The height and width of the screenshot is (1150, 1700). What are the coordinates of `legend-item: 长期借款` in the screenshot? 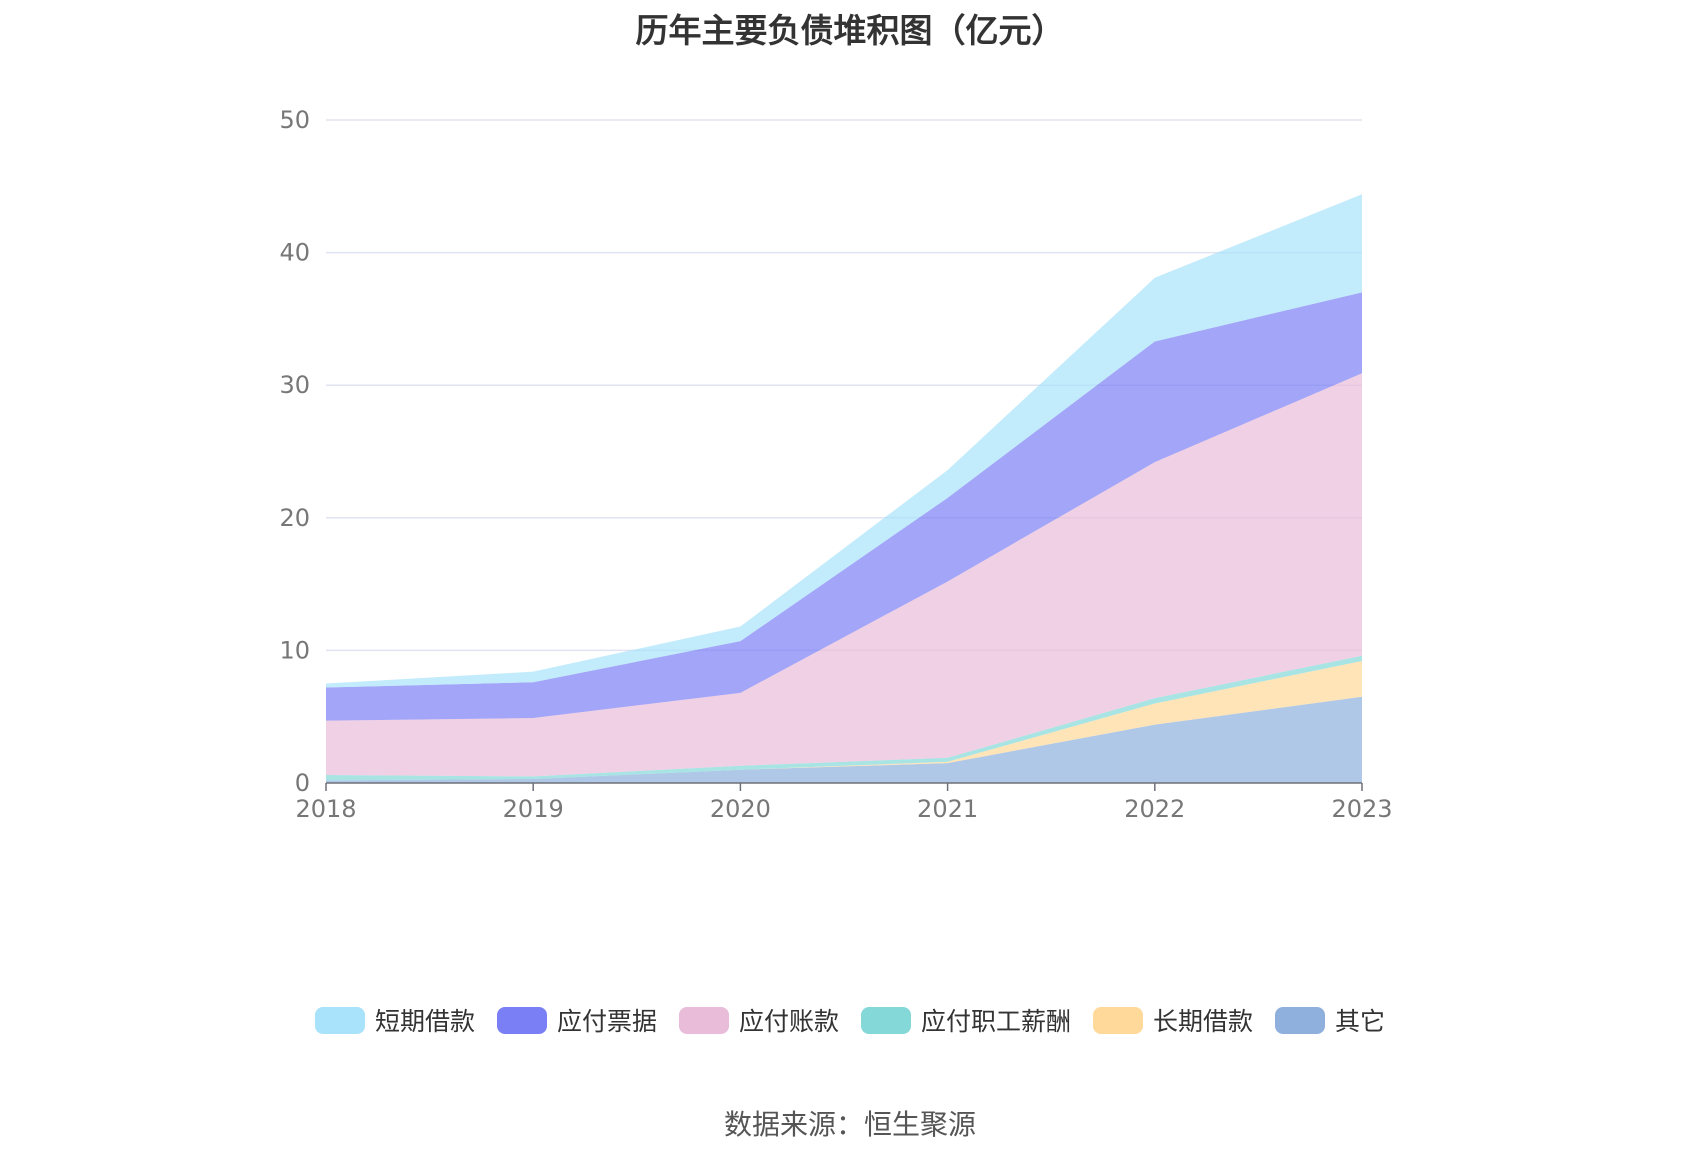 It's located at (1173, 1020).